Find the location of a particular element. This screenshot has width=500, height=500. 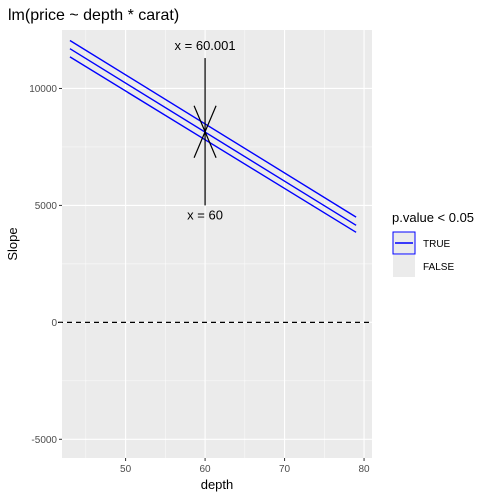

annotations: x = 60.001 x = 60 is located at coordinates (205, 130).